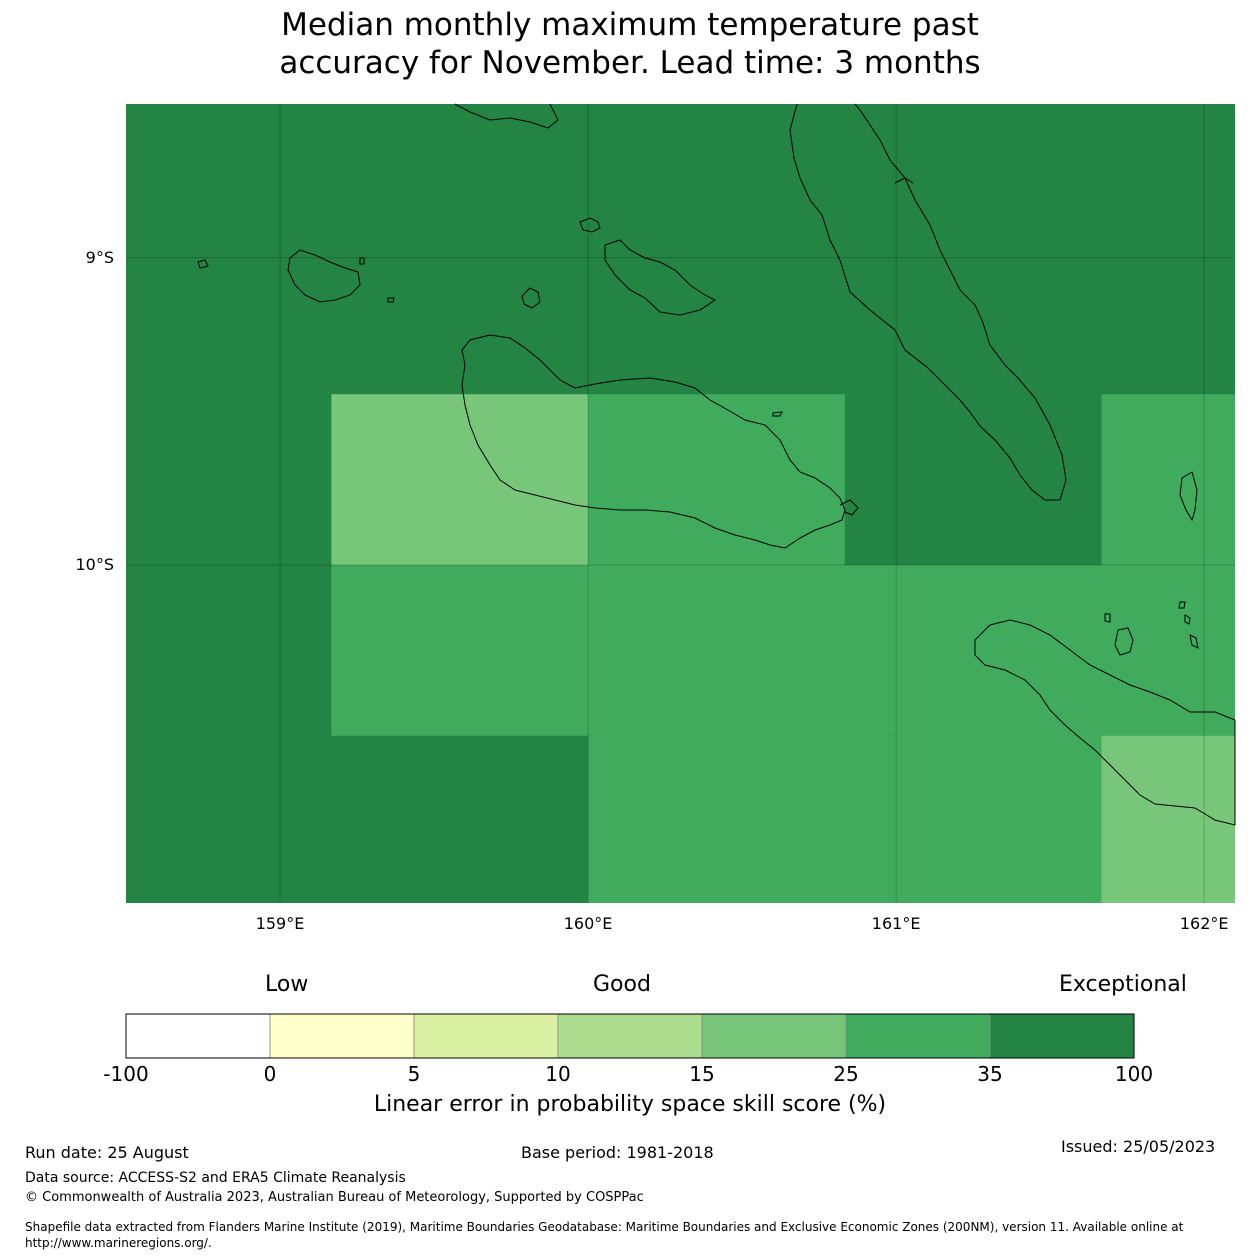 Image resolution: width=1260 pixels, height=1260 pixels. What do you see at coordinates (280, 923) in the screenshot?
I see `longitude-tick-label: 159°E` at bounding box center [280, 923].